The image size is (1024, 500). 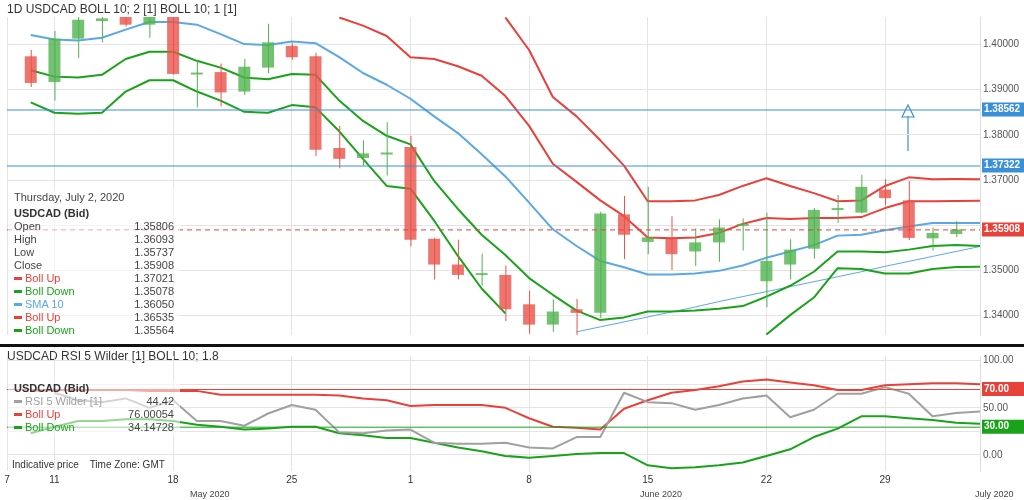 What do you see at coordinates (994, 494) in the screenshot?
I see `text: July 2020` at bounding box center [994, 494].